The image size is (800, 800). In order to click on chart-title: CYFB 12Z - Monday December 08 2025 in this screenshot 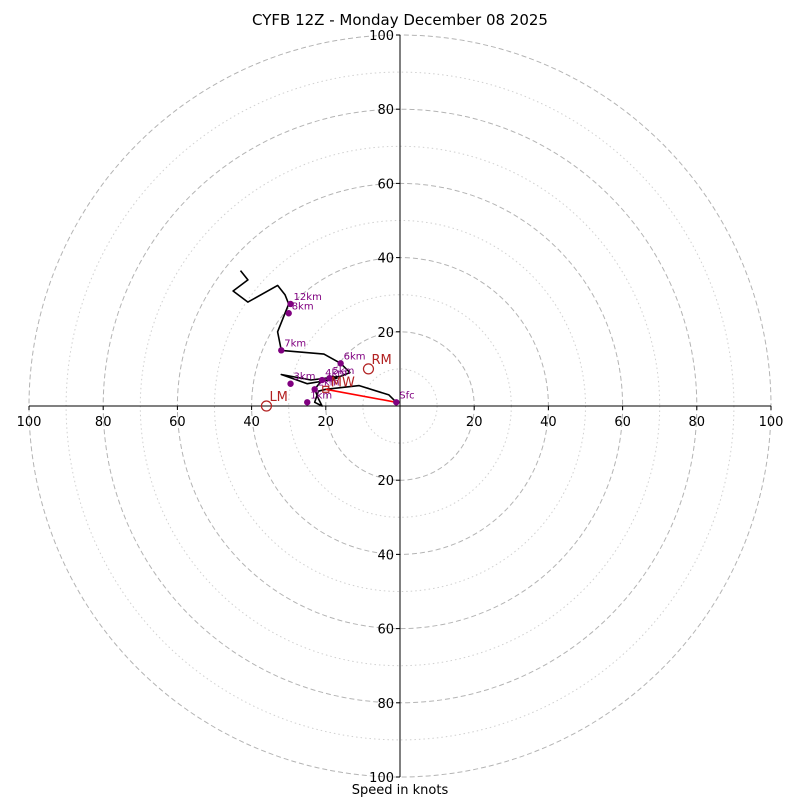, I will do `click(400, 20)`.